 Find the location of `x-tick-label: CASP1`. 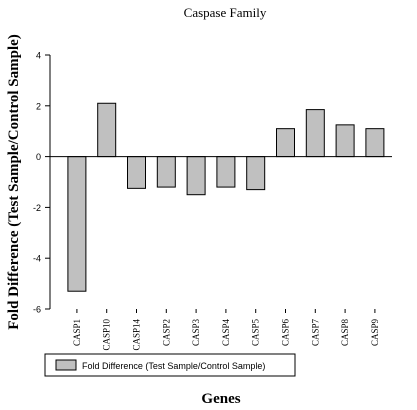

x-tick-label: CASP1 is located at coordinates (77, 332).